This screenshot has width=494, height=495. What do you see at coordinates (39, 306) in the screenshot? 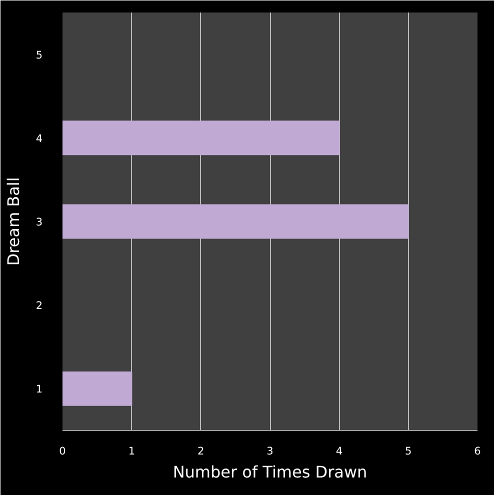
I see `y-tick-label: 2` at bounding box center [39, 306].